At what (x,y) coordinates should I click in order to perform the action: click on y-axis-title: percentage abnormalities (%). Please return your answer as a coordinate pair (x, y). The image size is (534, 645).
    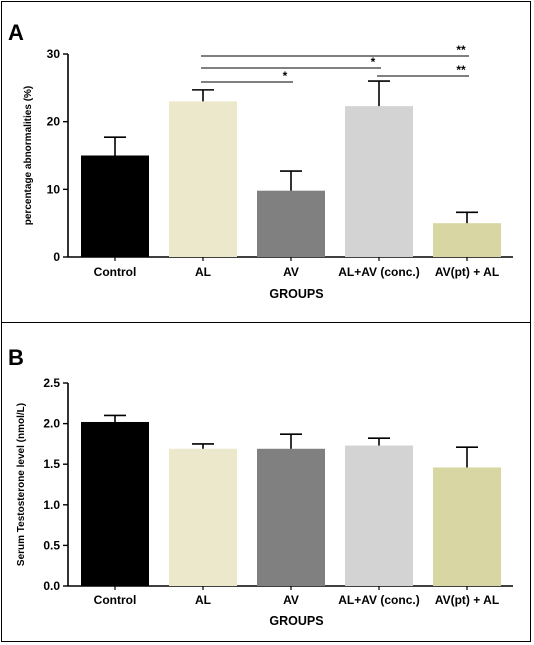
    Looking at the image, I should click on (28, 155).